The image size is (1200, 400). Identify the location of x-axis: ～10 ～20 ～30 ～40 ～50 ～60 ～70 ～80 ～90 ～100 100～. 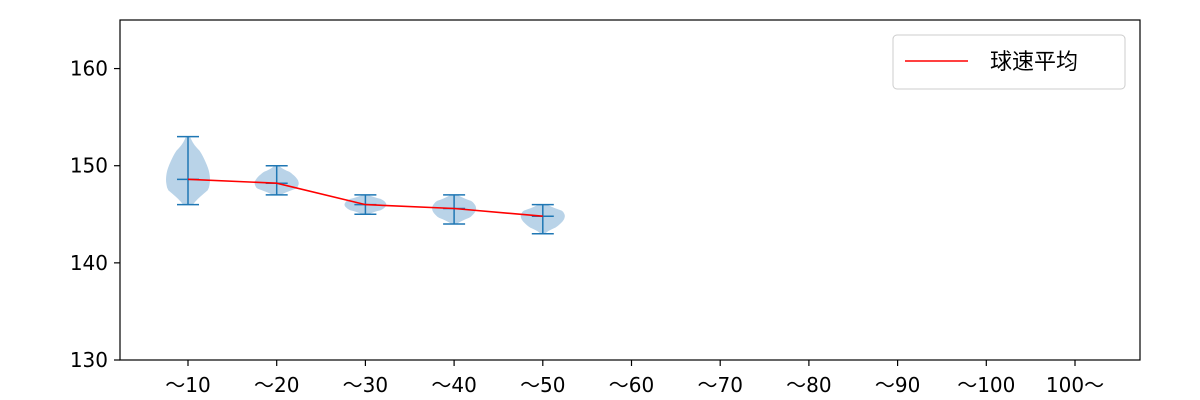
(634, 378).